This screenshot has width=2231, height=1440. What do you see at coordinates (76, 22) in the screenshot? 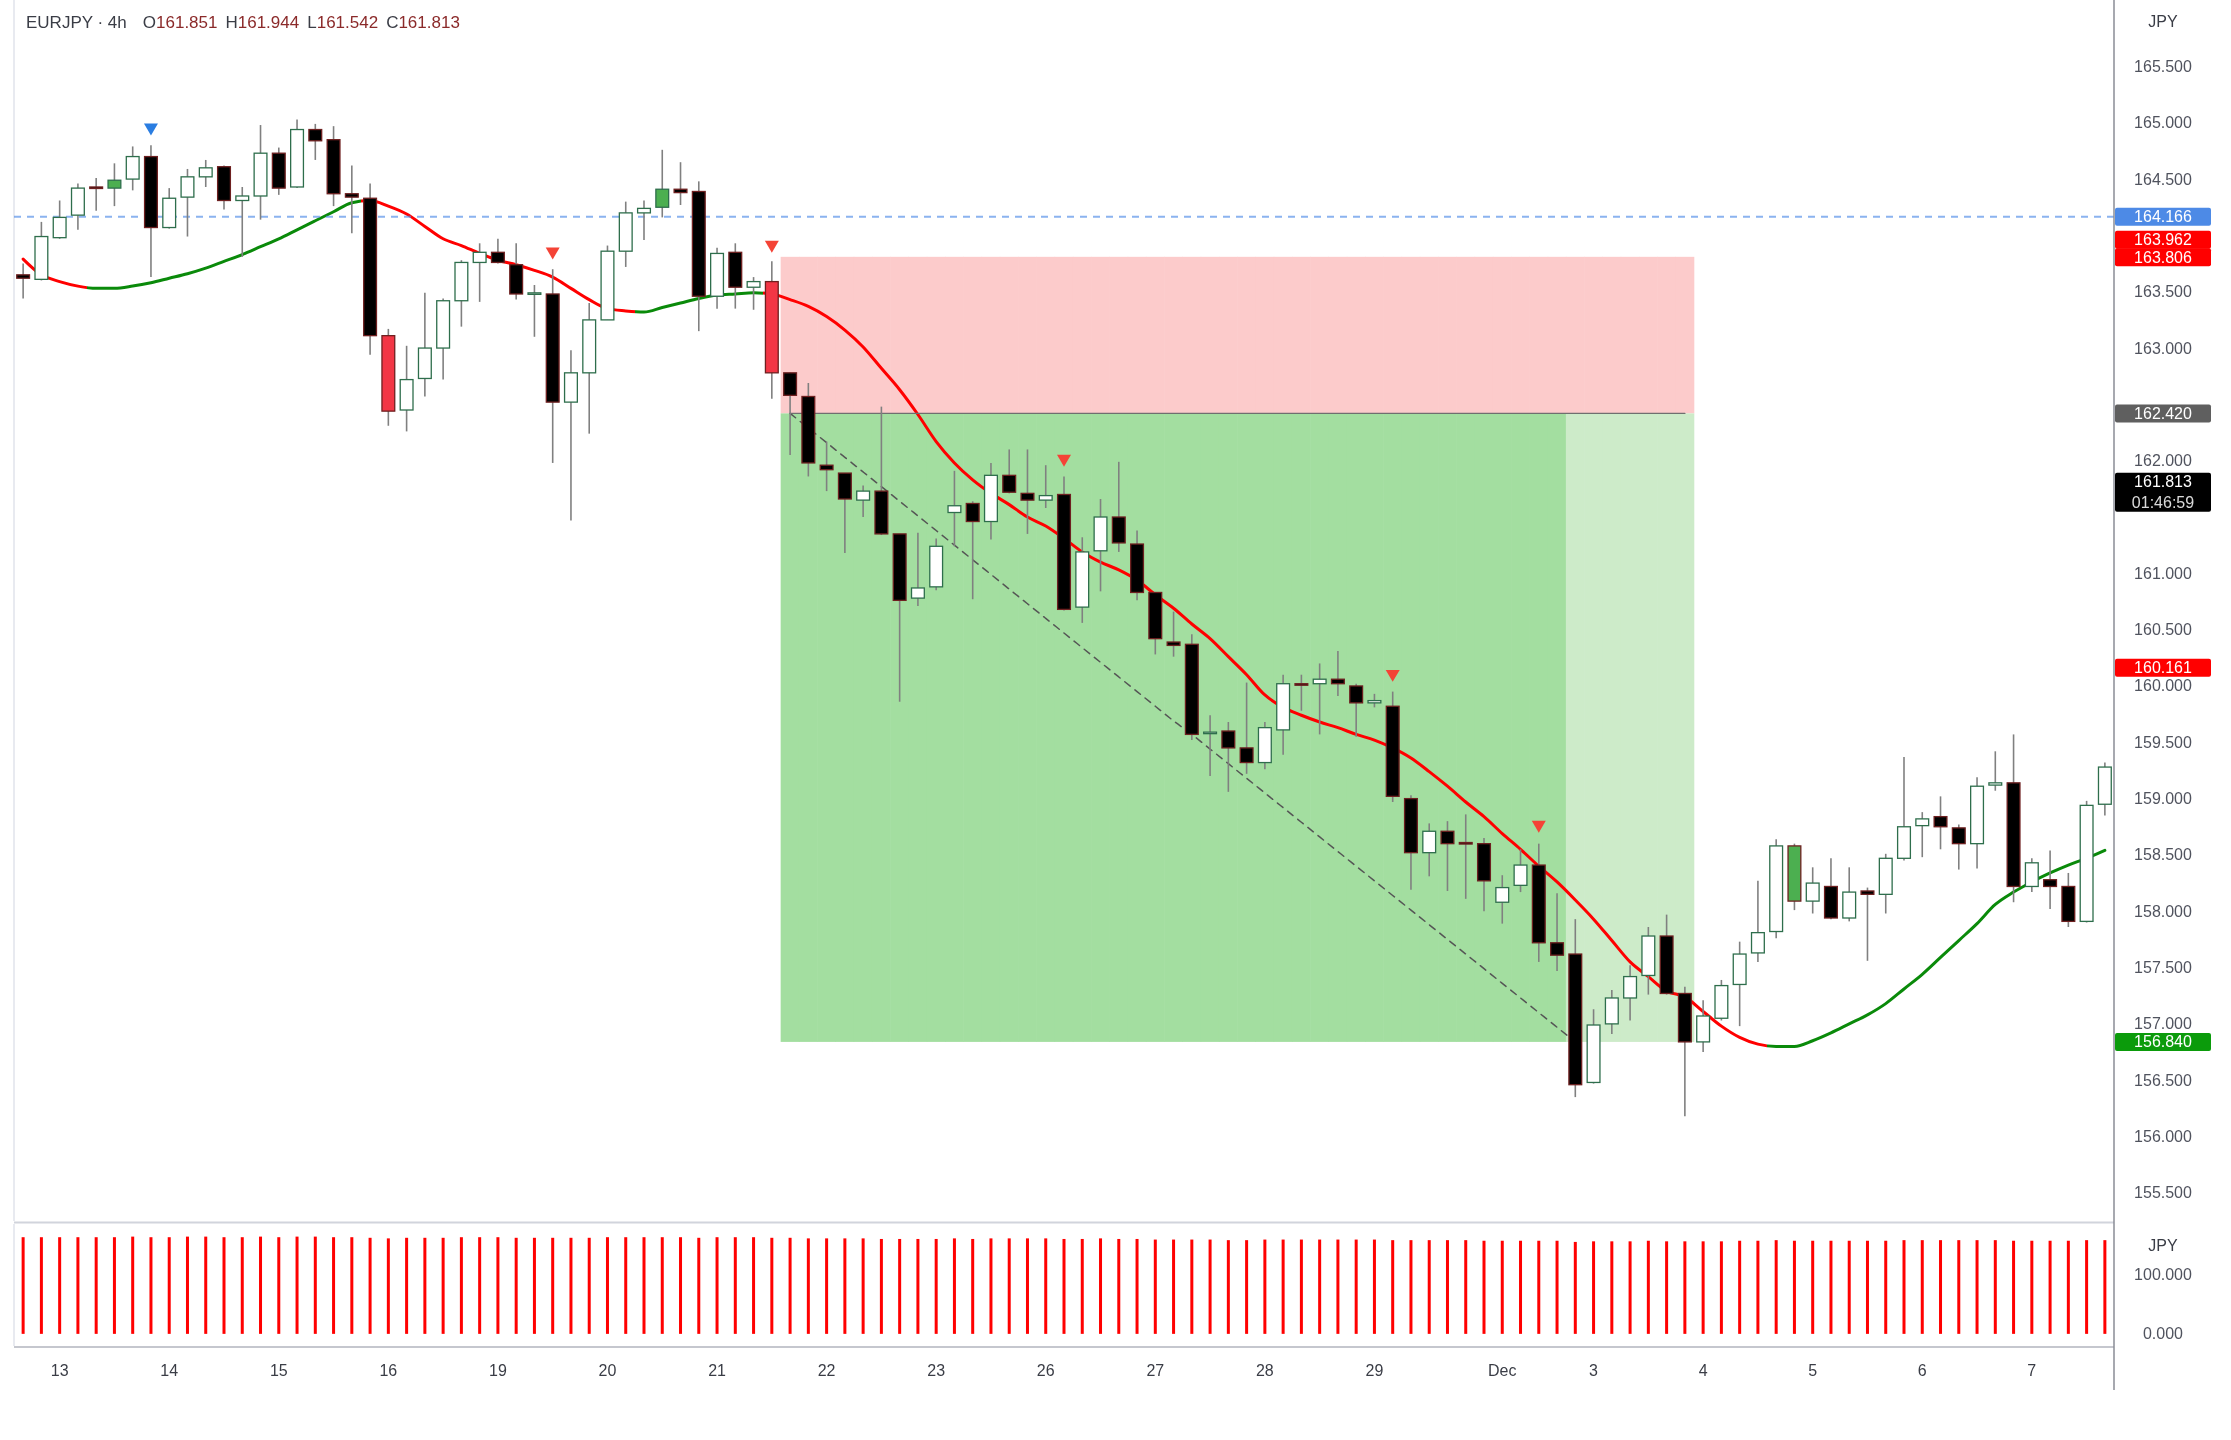
I see `text: EURJPY · 4h` at bounding box center [76, 22].